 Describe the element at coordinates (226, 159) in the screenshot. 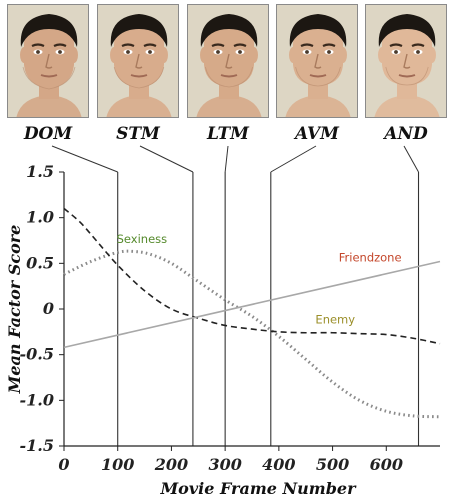

I see `connector-line-ltm` at that location.